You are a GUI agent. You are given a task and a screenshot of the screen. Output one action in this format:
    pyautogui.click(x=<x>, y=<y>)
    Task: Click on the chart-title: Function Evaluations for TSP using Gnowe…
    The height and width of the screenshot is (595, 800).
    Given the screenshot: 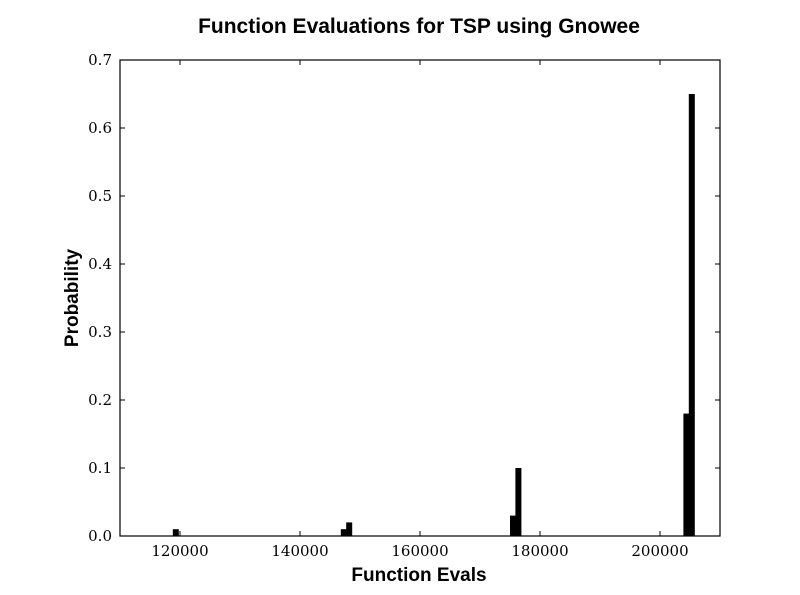 What is the action you would take?
    pyautogui.click(x=419, y=26)
    